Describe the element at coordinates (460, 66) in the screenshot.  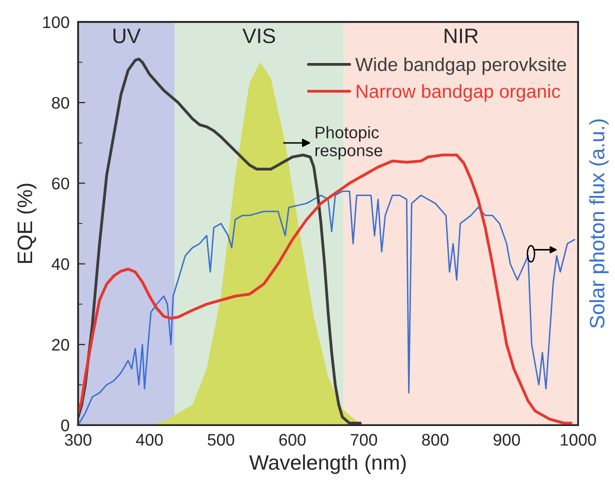
I see `legend-label: Wide bandgap perovksite` at that location.